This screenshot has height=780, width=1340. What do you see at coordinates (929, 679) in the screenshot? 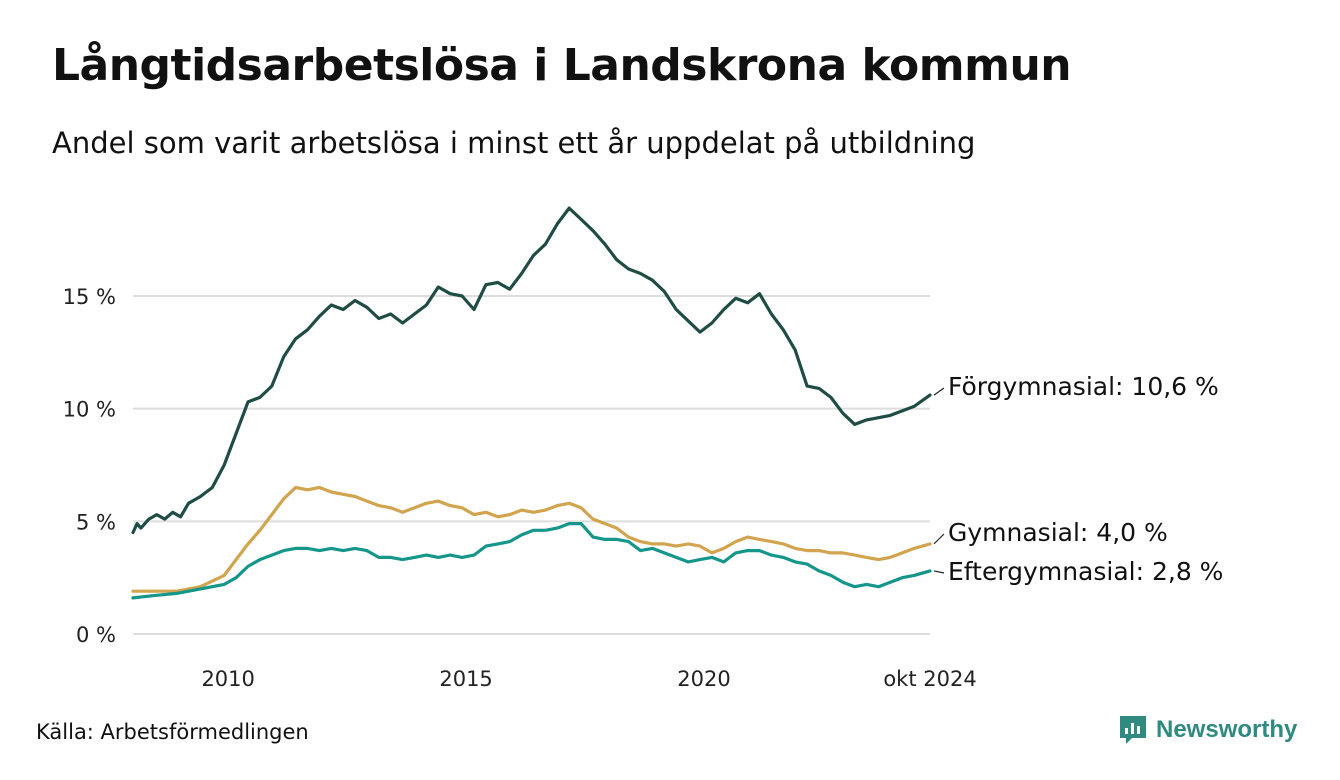
I see `x-tick-label: okt 2024` at bounding box center [929, 679].